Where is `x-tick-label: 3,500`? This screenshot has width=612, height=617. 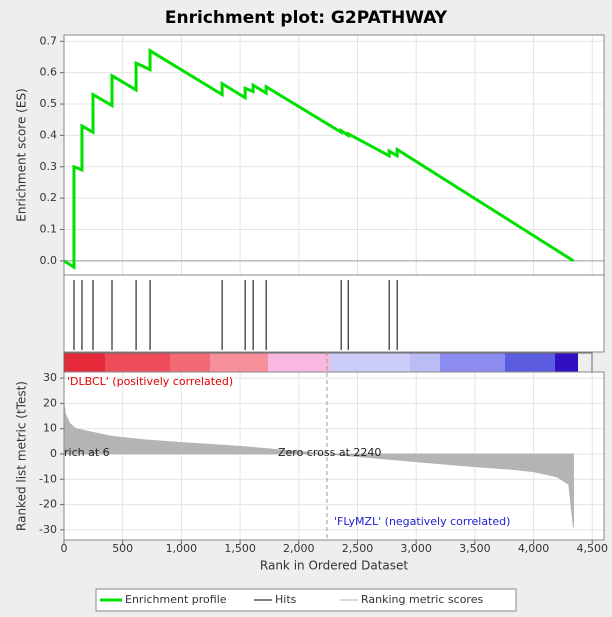
x-tick-label: 3,500 is located at coordinates (475, 548).